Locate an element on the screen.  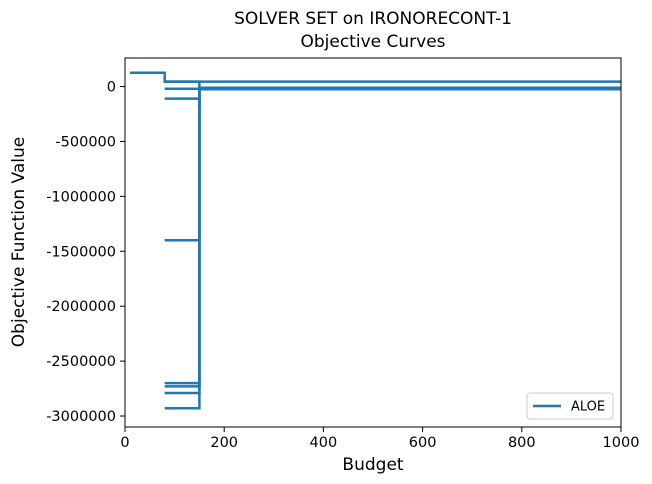
legend: ALOE is located at coordinates (570, 406).